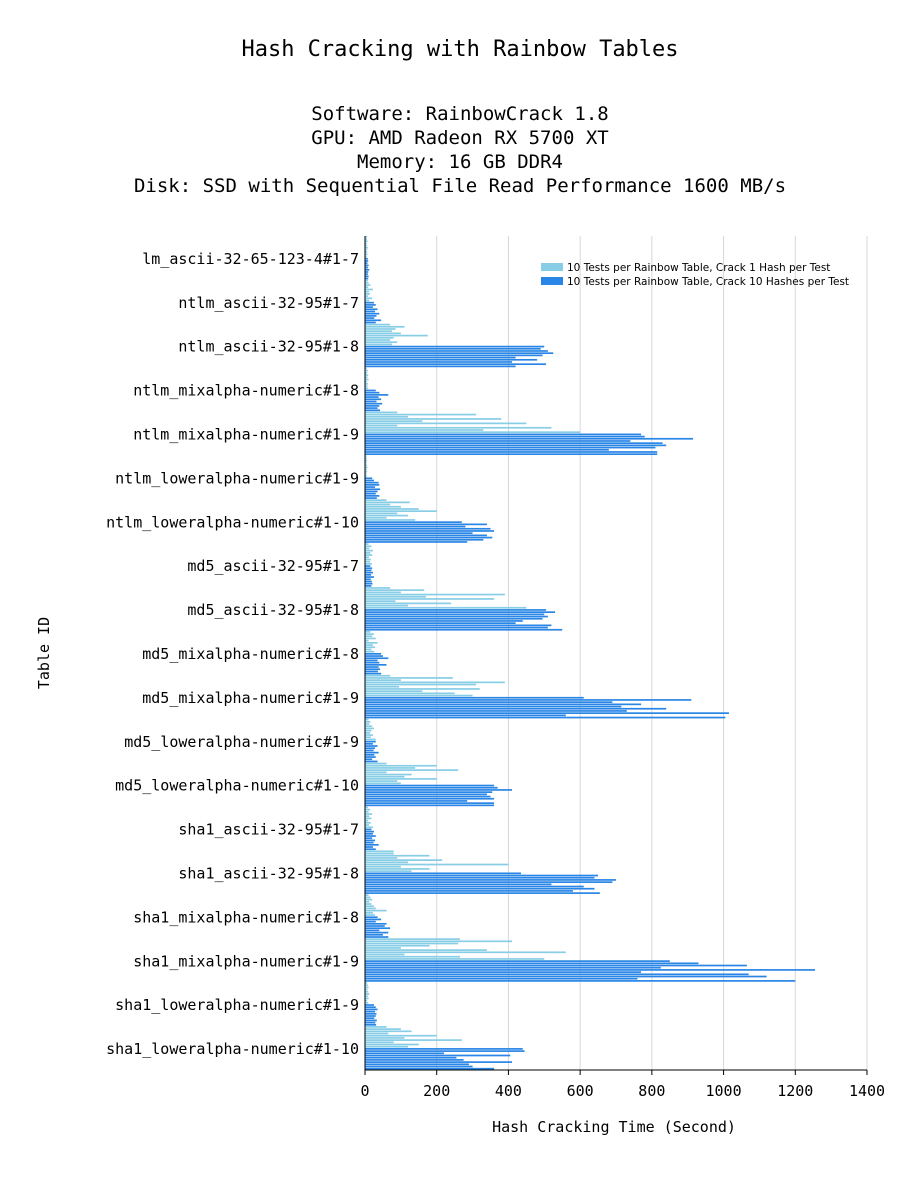  What do you see at coordinates (367, 987) in the screenshot?
I see `bar-series1-cat17-test3` at bounding box center [367, 987].